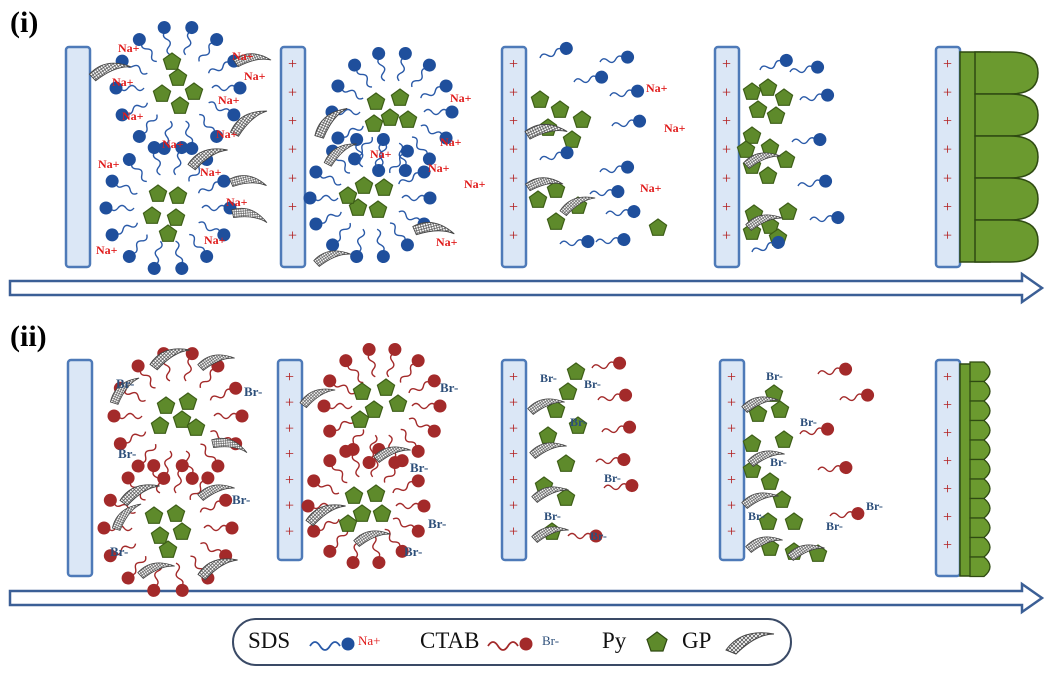  What do you see at coordinates (514, 460) in the screenshot?
I see `electrode-charged` at bounding box center [514, 460].